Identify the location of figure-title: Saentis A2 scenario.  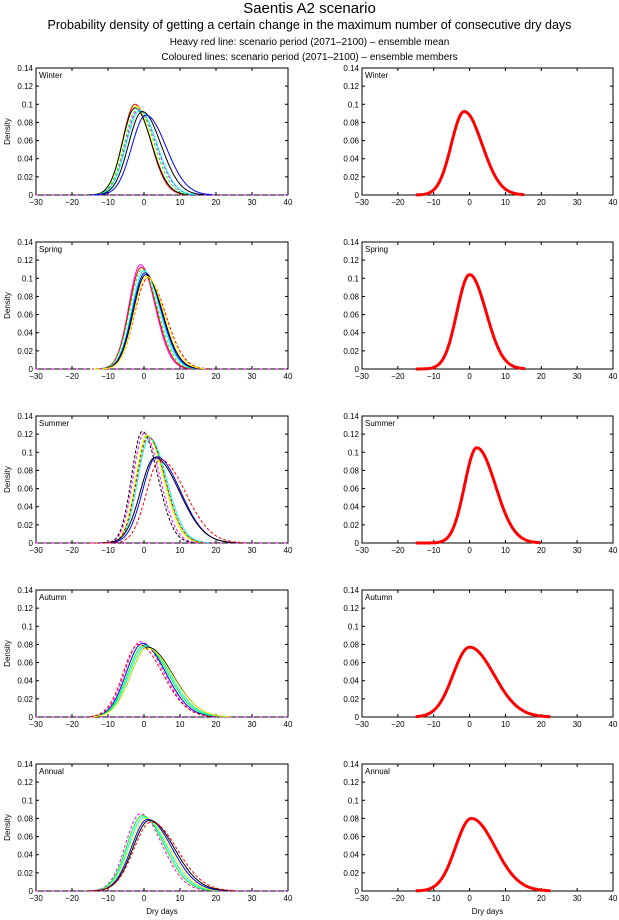
(309, 8).